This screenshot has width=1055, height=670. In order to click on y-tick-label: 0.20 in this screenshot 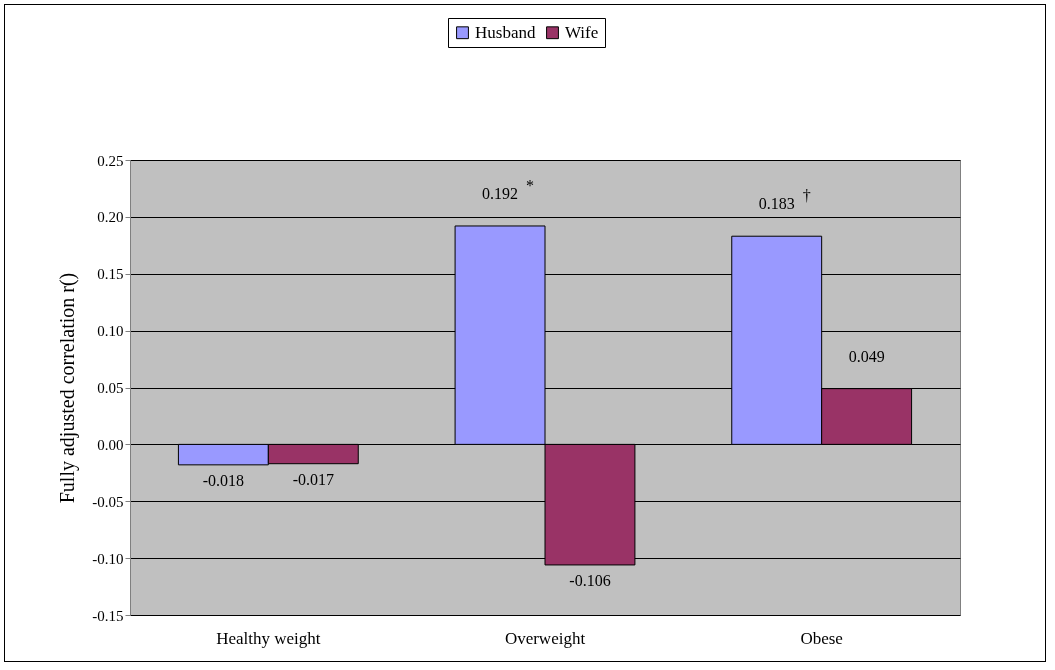, I will do `click(110, 217)`.